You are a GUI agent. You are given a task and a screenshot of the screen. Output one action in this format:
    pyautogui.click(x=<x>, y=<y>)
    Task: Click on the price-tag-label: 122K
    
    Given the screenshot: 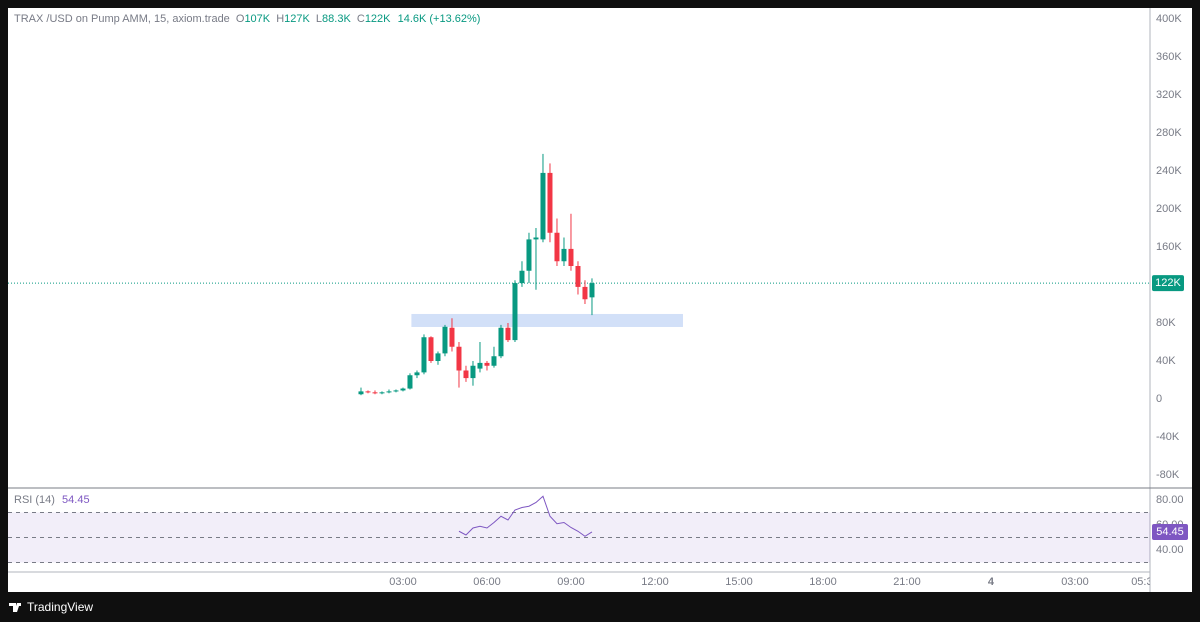 What is the action you would take?
    pyautogui.click(x=1168, y=283)
    